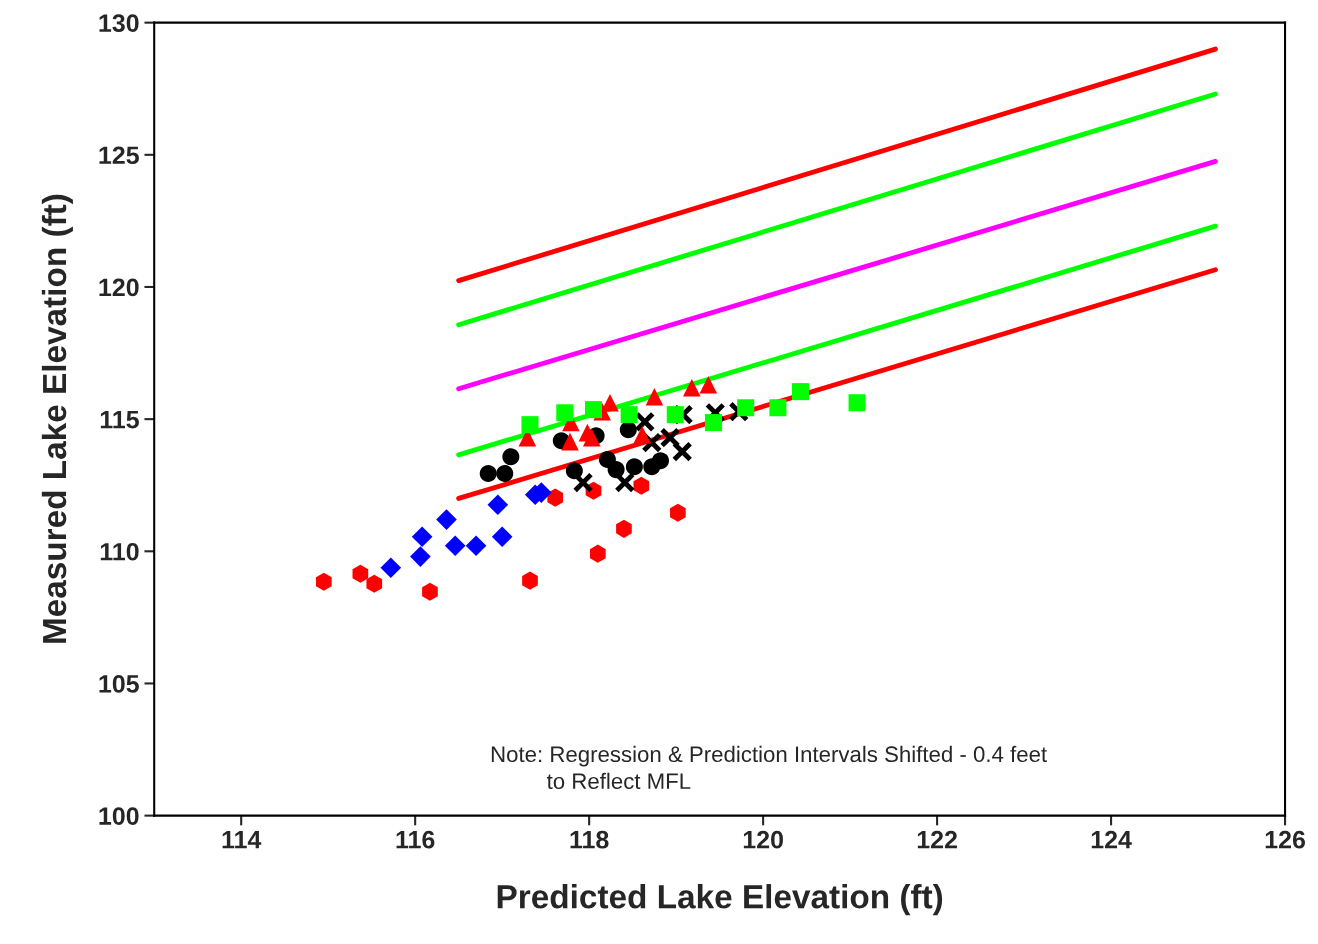 Image resolution: width=1318 pixels, height=944 pixels. I want to click on y-tick-label: 105, so click(119, 684).